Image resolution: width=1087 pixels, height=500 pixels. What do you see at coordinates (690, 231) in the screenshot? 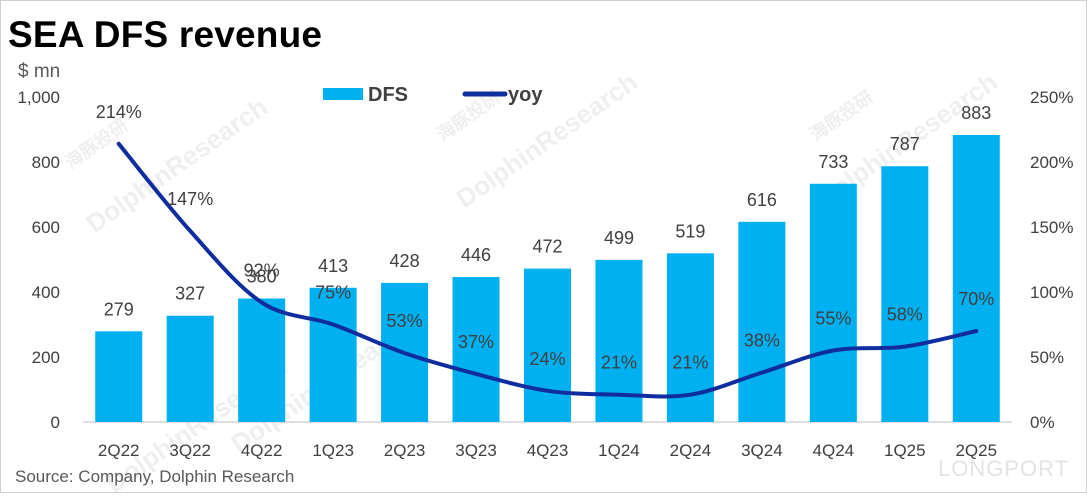
I see `bar-value-label: 519` at bounding box center [690, 231].